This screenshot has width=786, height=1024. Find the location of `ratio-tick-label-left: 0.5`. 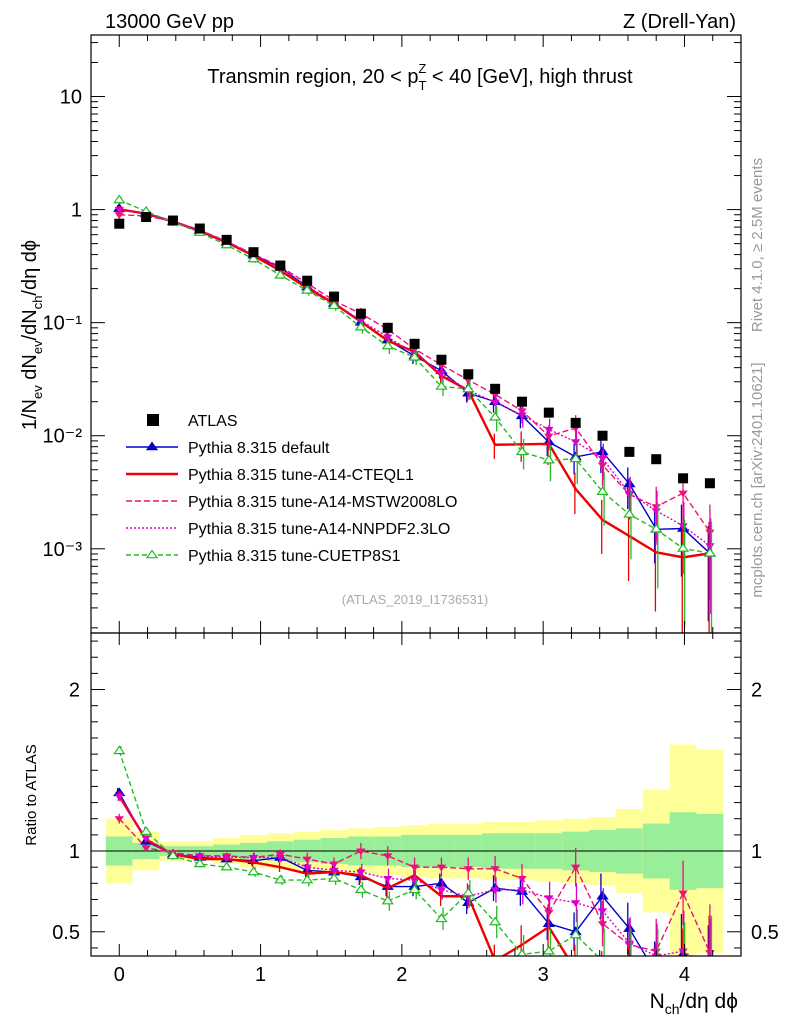

ratio-tick-label-left: 0.5 is located at coordinates (66, 933).